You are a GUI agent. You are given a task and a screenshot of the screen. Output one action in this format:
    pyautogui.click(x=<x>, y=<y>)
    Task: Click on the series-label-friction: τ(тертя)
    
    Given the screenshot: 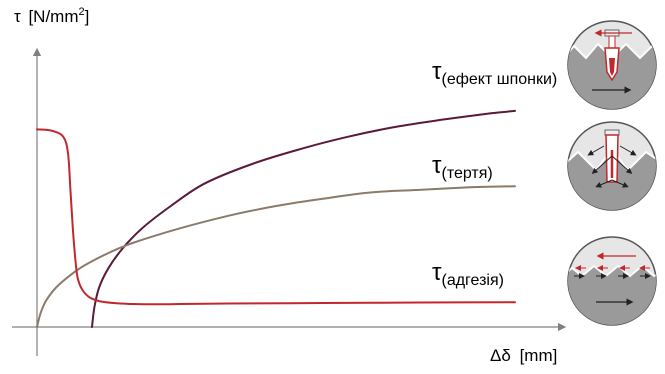 What is the action you would take?
    pyautogui.click(x=462, y=167)
    